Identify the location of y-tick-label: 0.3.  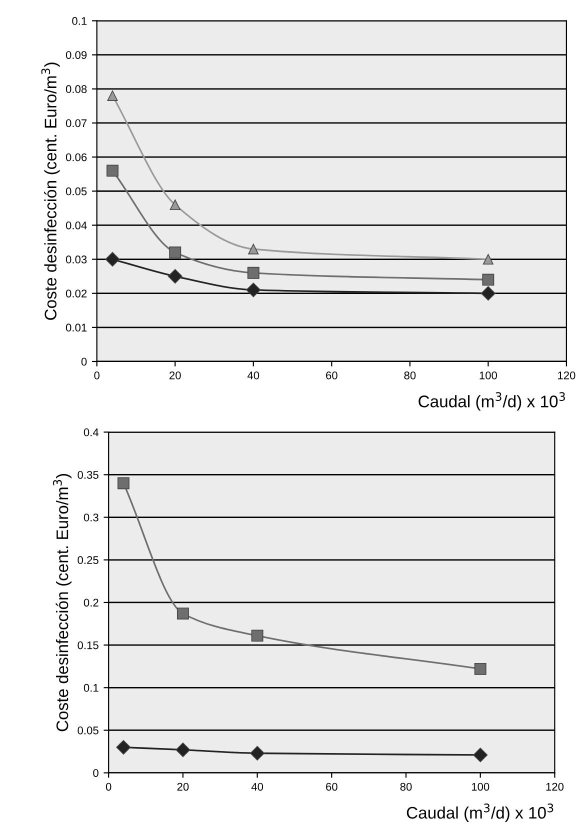
(91, 518).